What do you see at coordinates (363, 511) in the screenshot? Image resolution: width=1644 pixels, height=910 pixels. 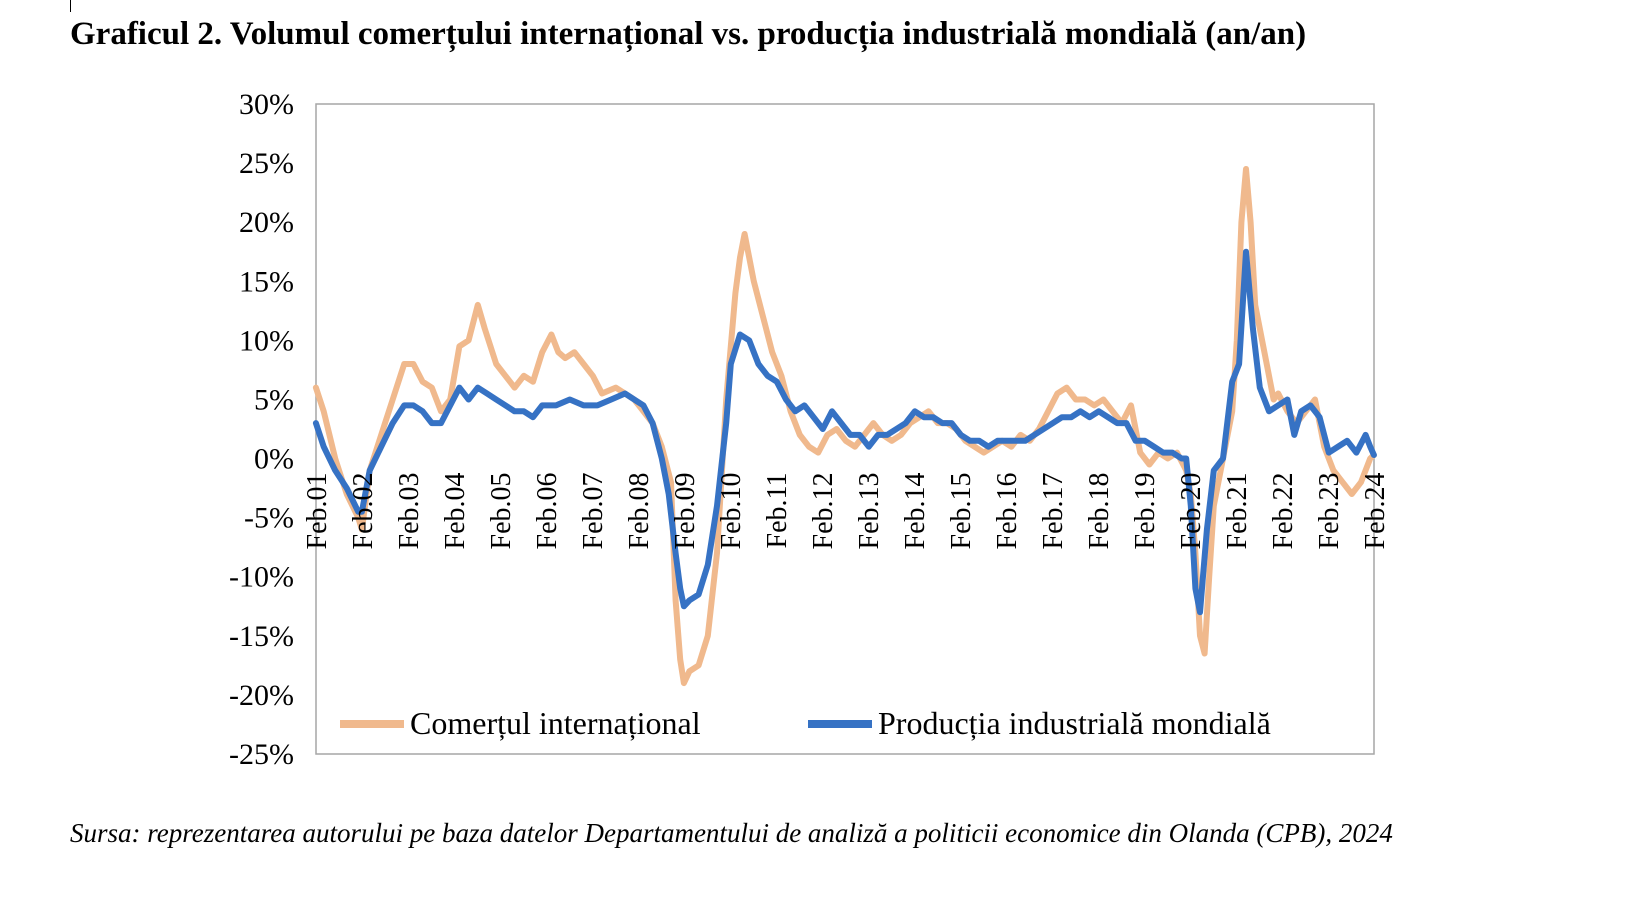 I see `x-tick-label: Feb.02` at bounding box center [363, 511].